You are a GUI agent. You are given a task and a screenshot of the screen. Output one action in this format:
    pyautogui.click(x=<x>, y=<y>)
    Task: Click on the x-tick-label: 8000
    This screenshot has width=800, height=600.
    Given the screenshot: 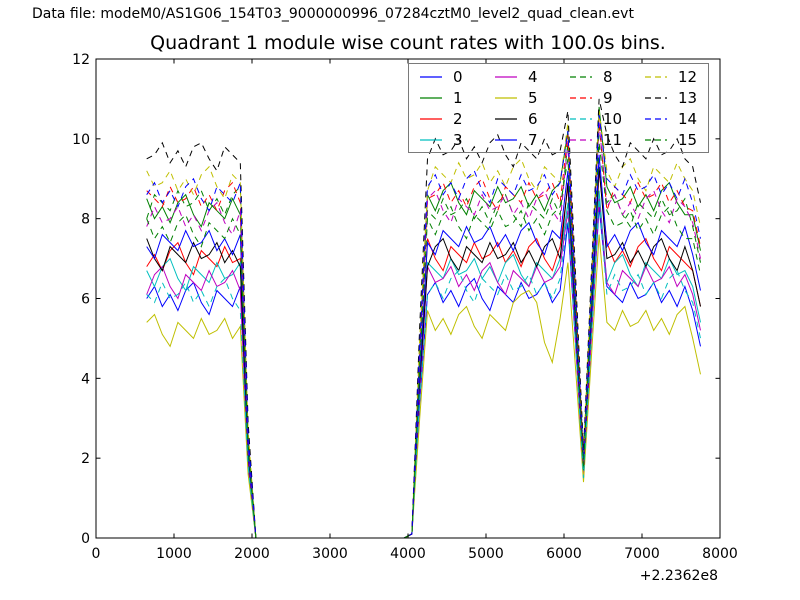 What is the action you would take?
    pyautogui.click(x=720, y=554)
    